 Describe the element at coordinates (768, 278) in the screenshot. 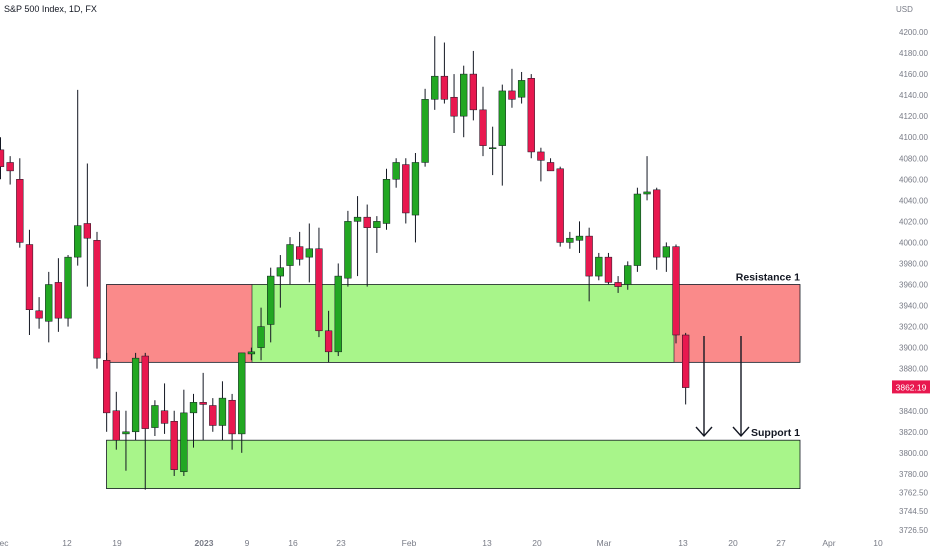

I see `resistance-label: Resistance 1` at that location.